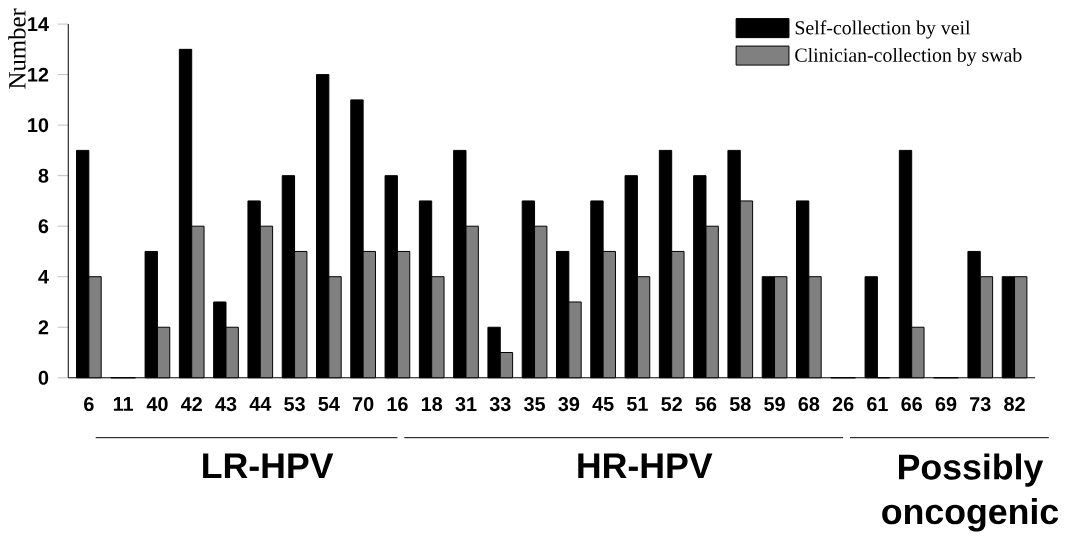 This screenshot has width=1091, height=540. I want to click on x-tick-label: 51, so click(637, 404).